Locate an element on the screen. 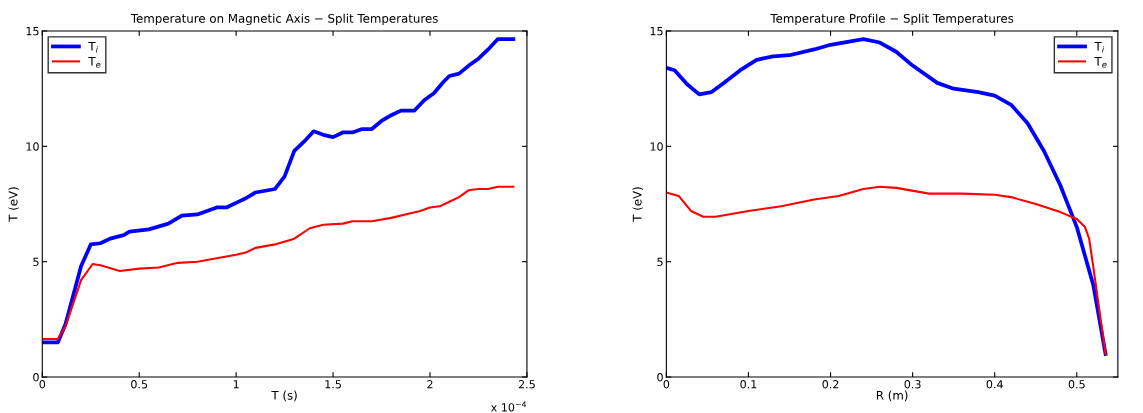 The height and width of the screenshot is (413, 1143). x-tick-label: 0.4 is located at coordinates (994, 384).